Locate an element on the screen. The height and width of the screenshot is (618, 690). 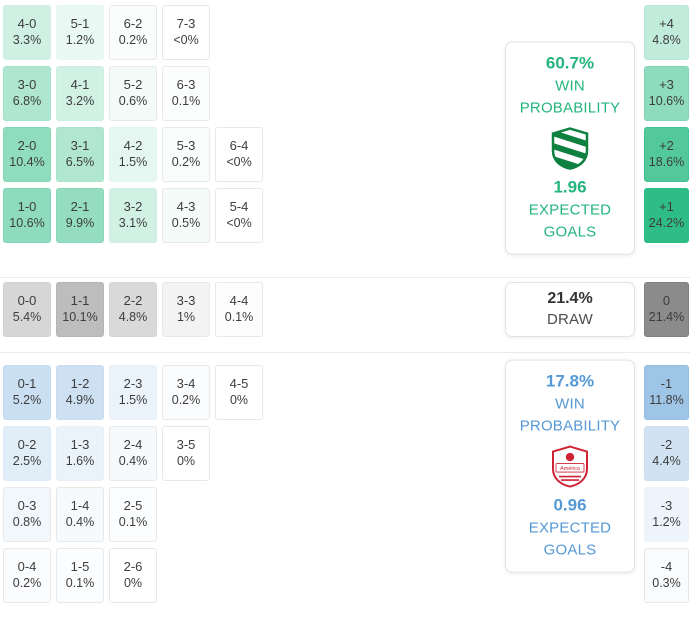
away-score-cell: 1-3 1.6% is located at coordinates (80, 453).